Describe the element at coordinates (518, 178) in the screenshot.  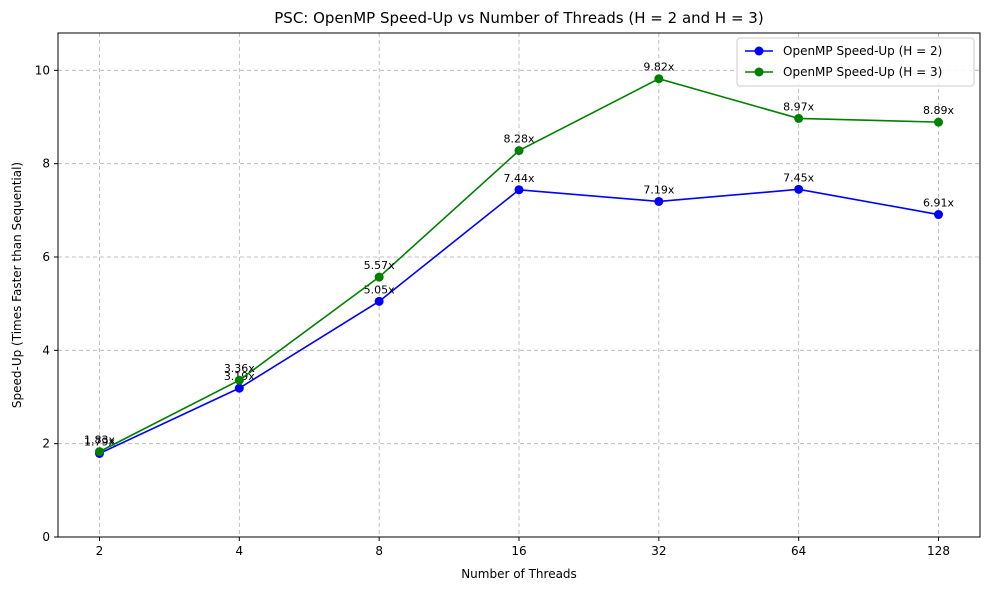
I see `data-label: 7.44x` at that location.